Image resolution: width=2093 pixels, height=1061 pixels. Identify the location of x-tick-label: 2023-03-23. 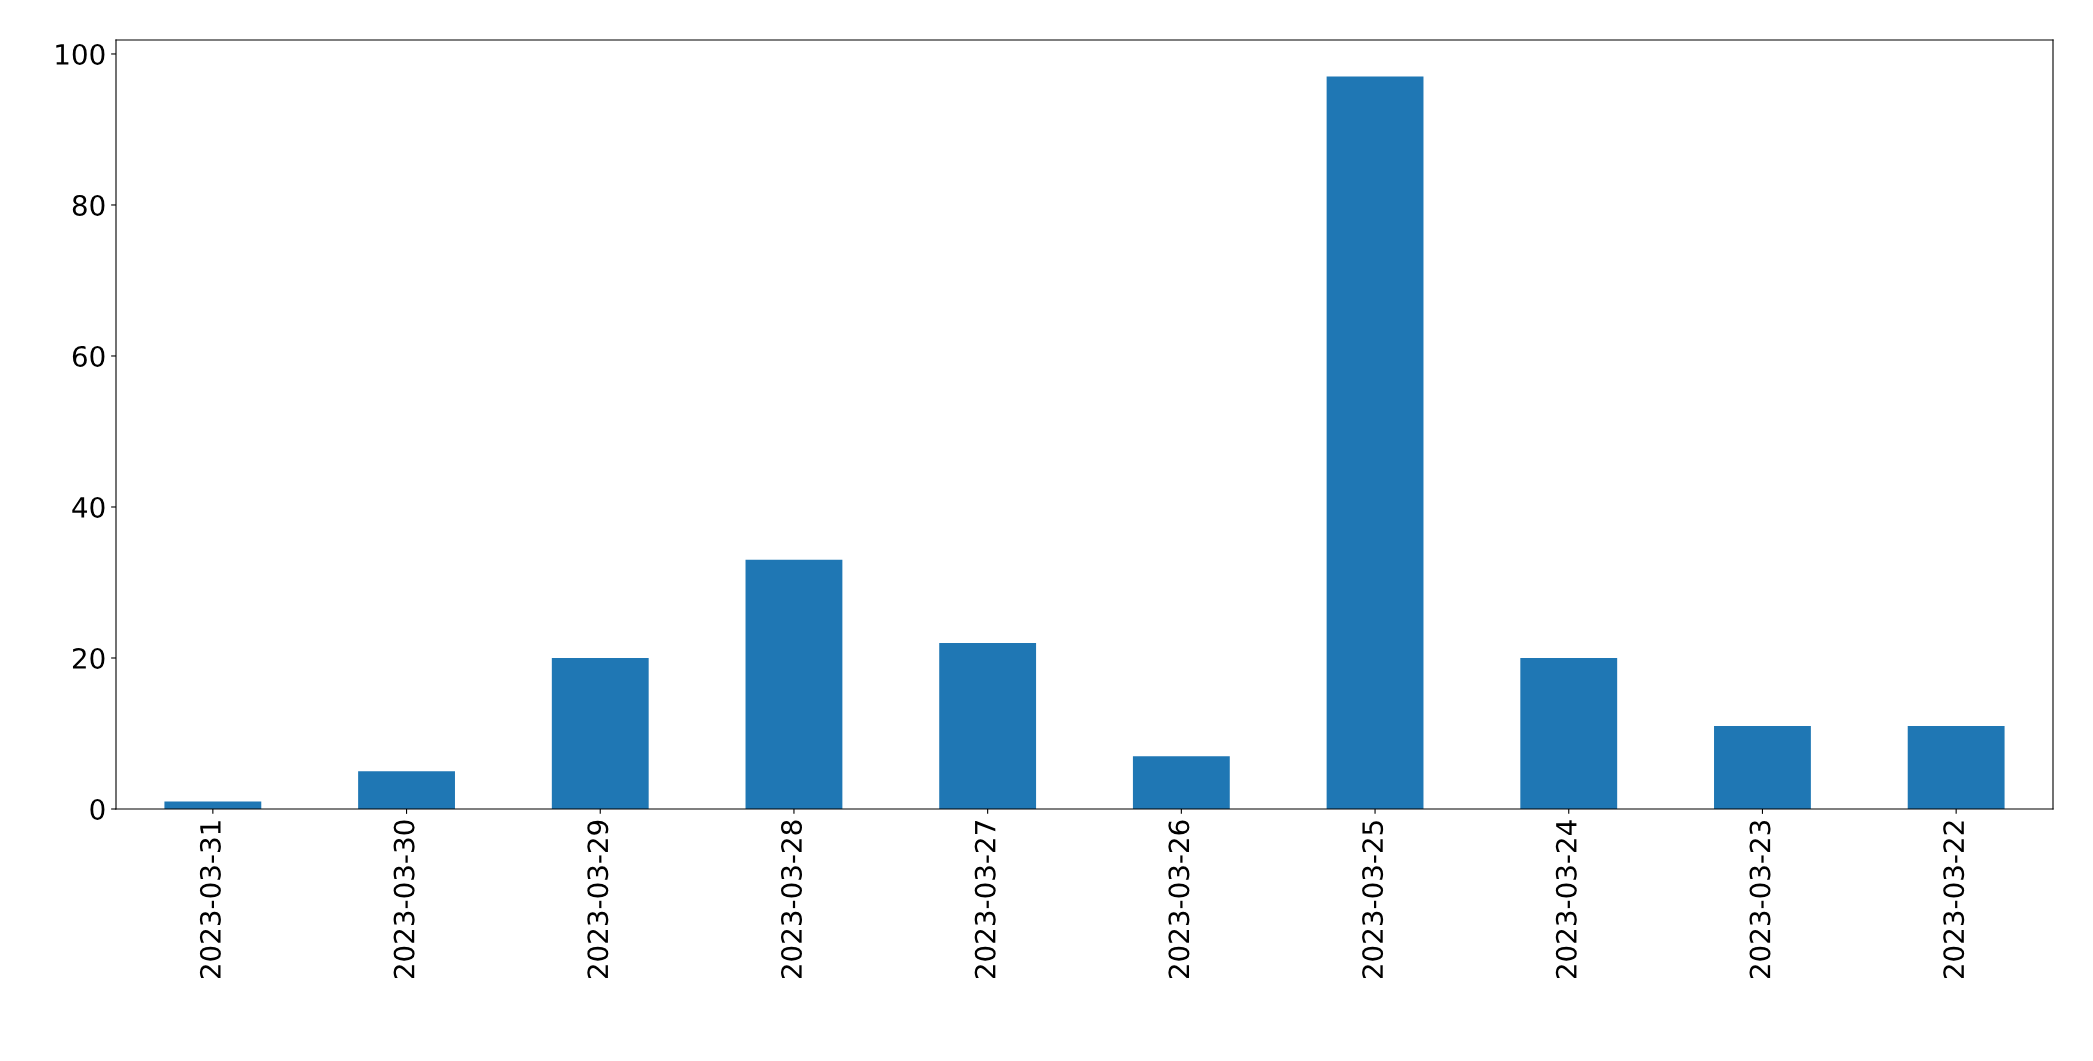
(1760, 899).